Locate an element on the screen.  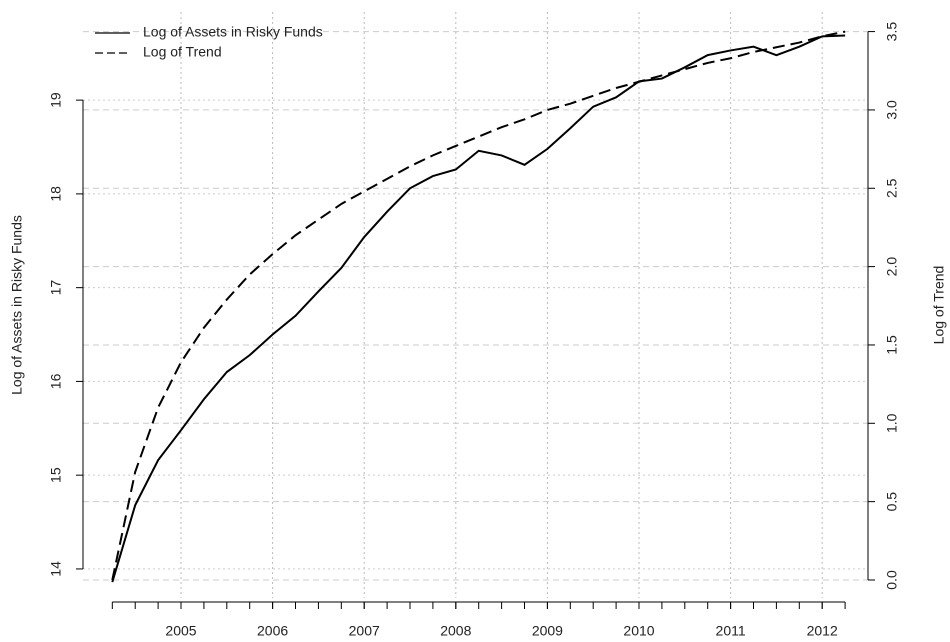
x-tick-label: 2005 is located at coordinates (180, 631).